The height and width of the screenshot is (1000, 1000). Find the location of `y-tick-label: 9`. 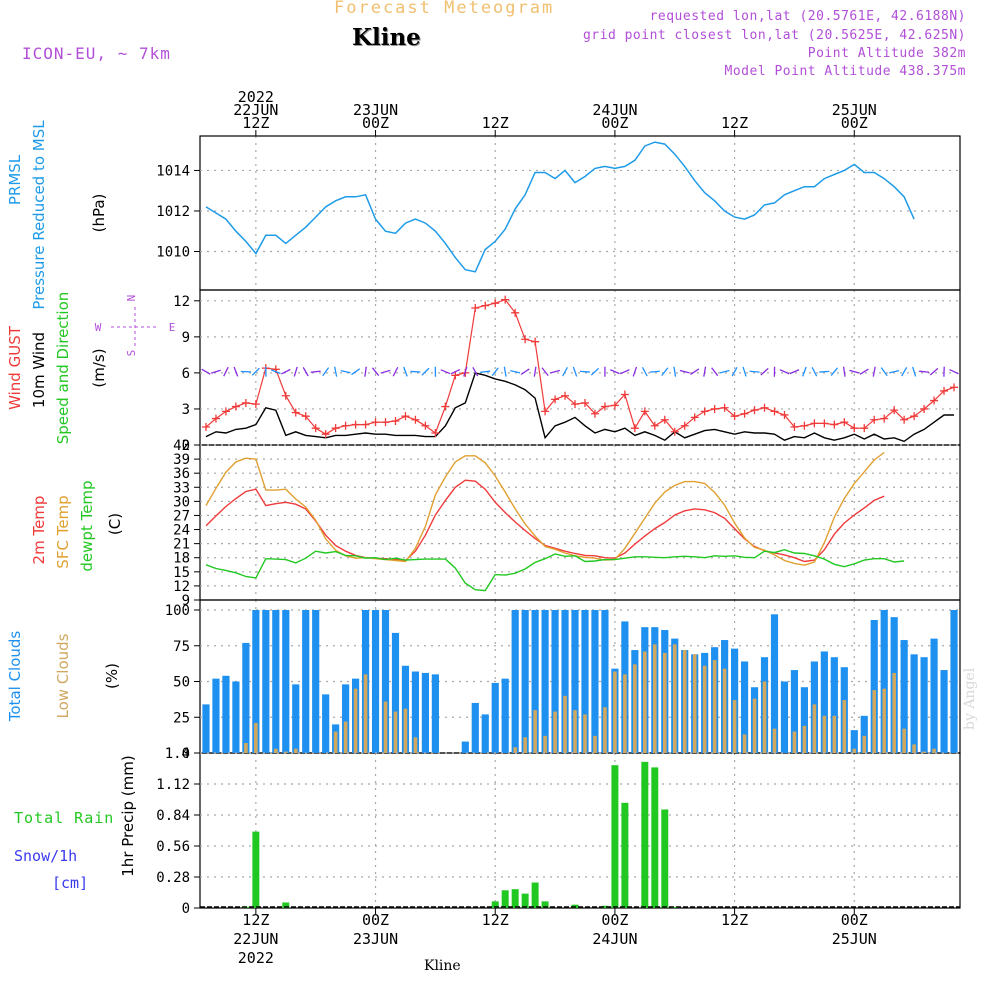

y-tick-label: 9 is located at coordinates (186, 338).